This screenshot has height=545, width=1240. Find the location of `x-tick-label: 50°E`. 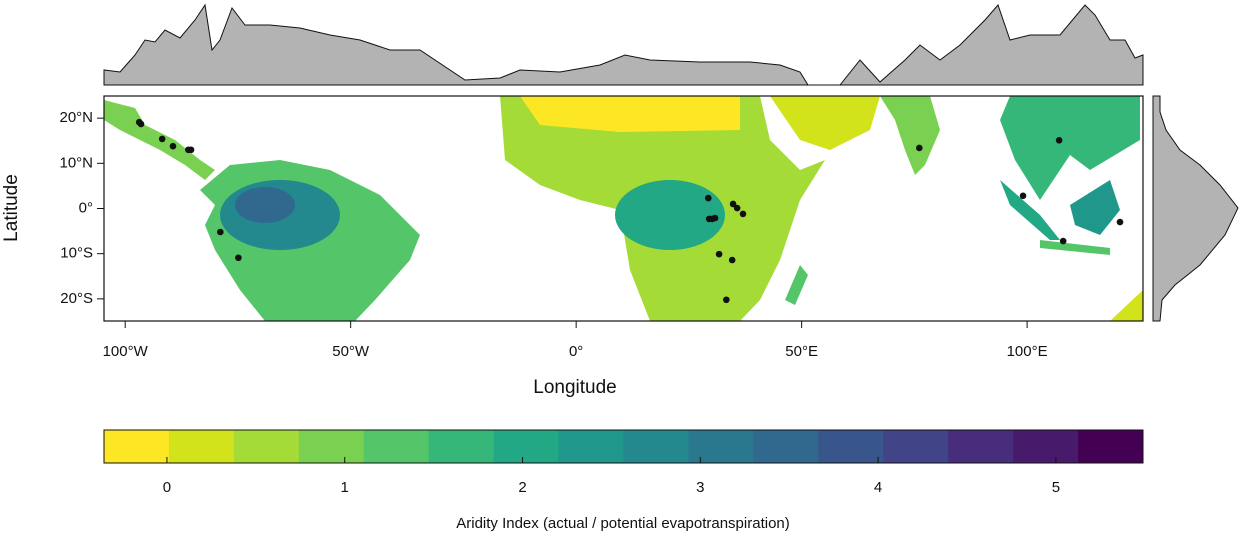

x-tick-label: 50°E is located at coordinates (801, 351).